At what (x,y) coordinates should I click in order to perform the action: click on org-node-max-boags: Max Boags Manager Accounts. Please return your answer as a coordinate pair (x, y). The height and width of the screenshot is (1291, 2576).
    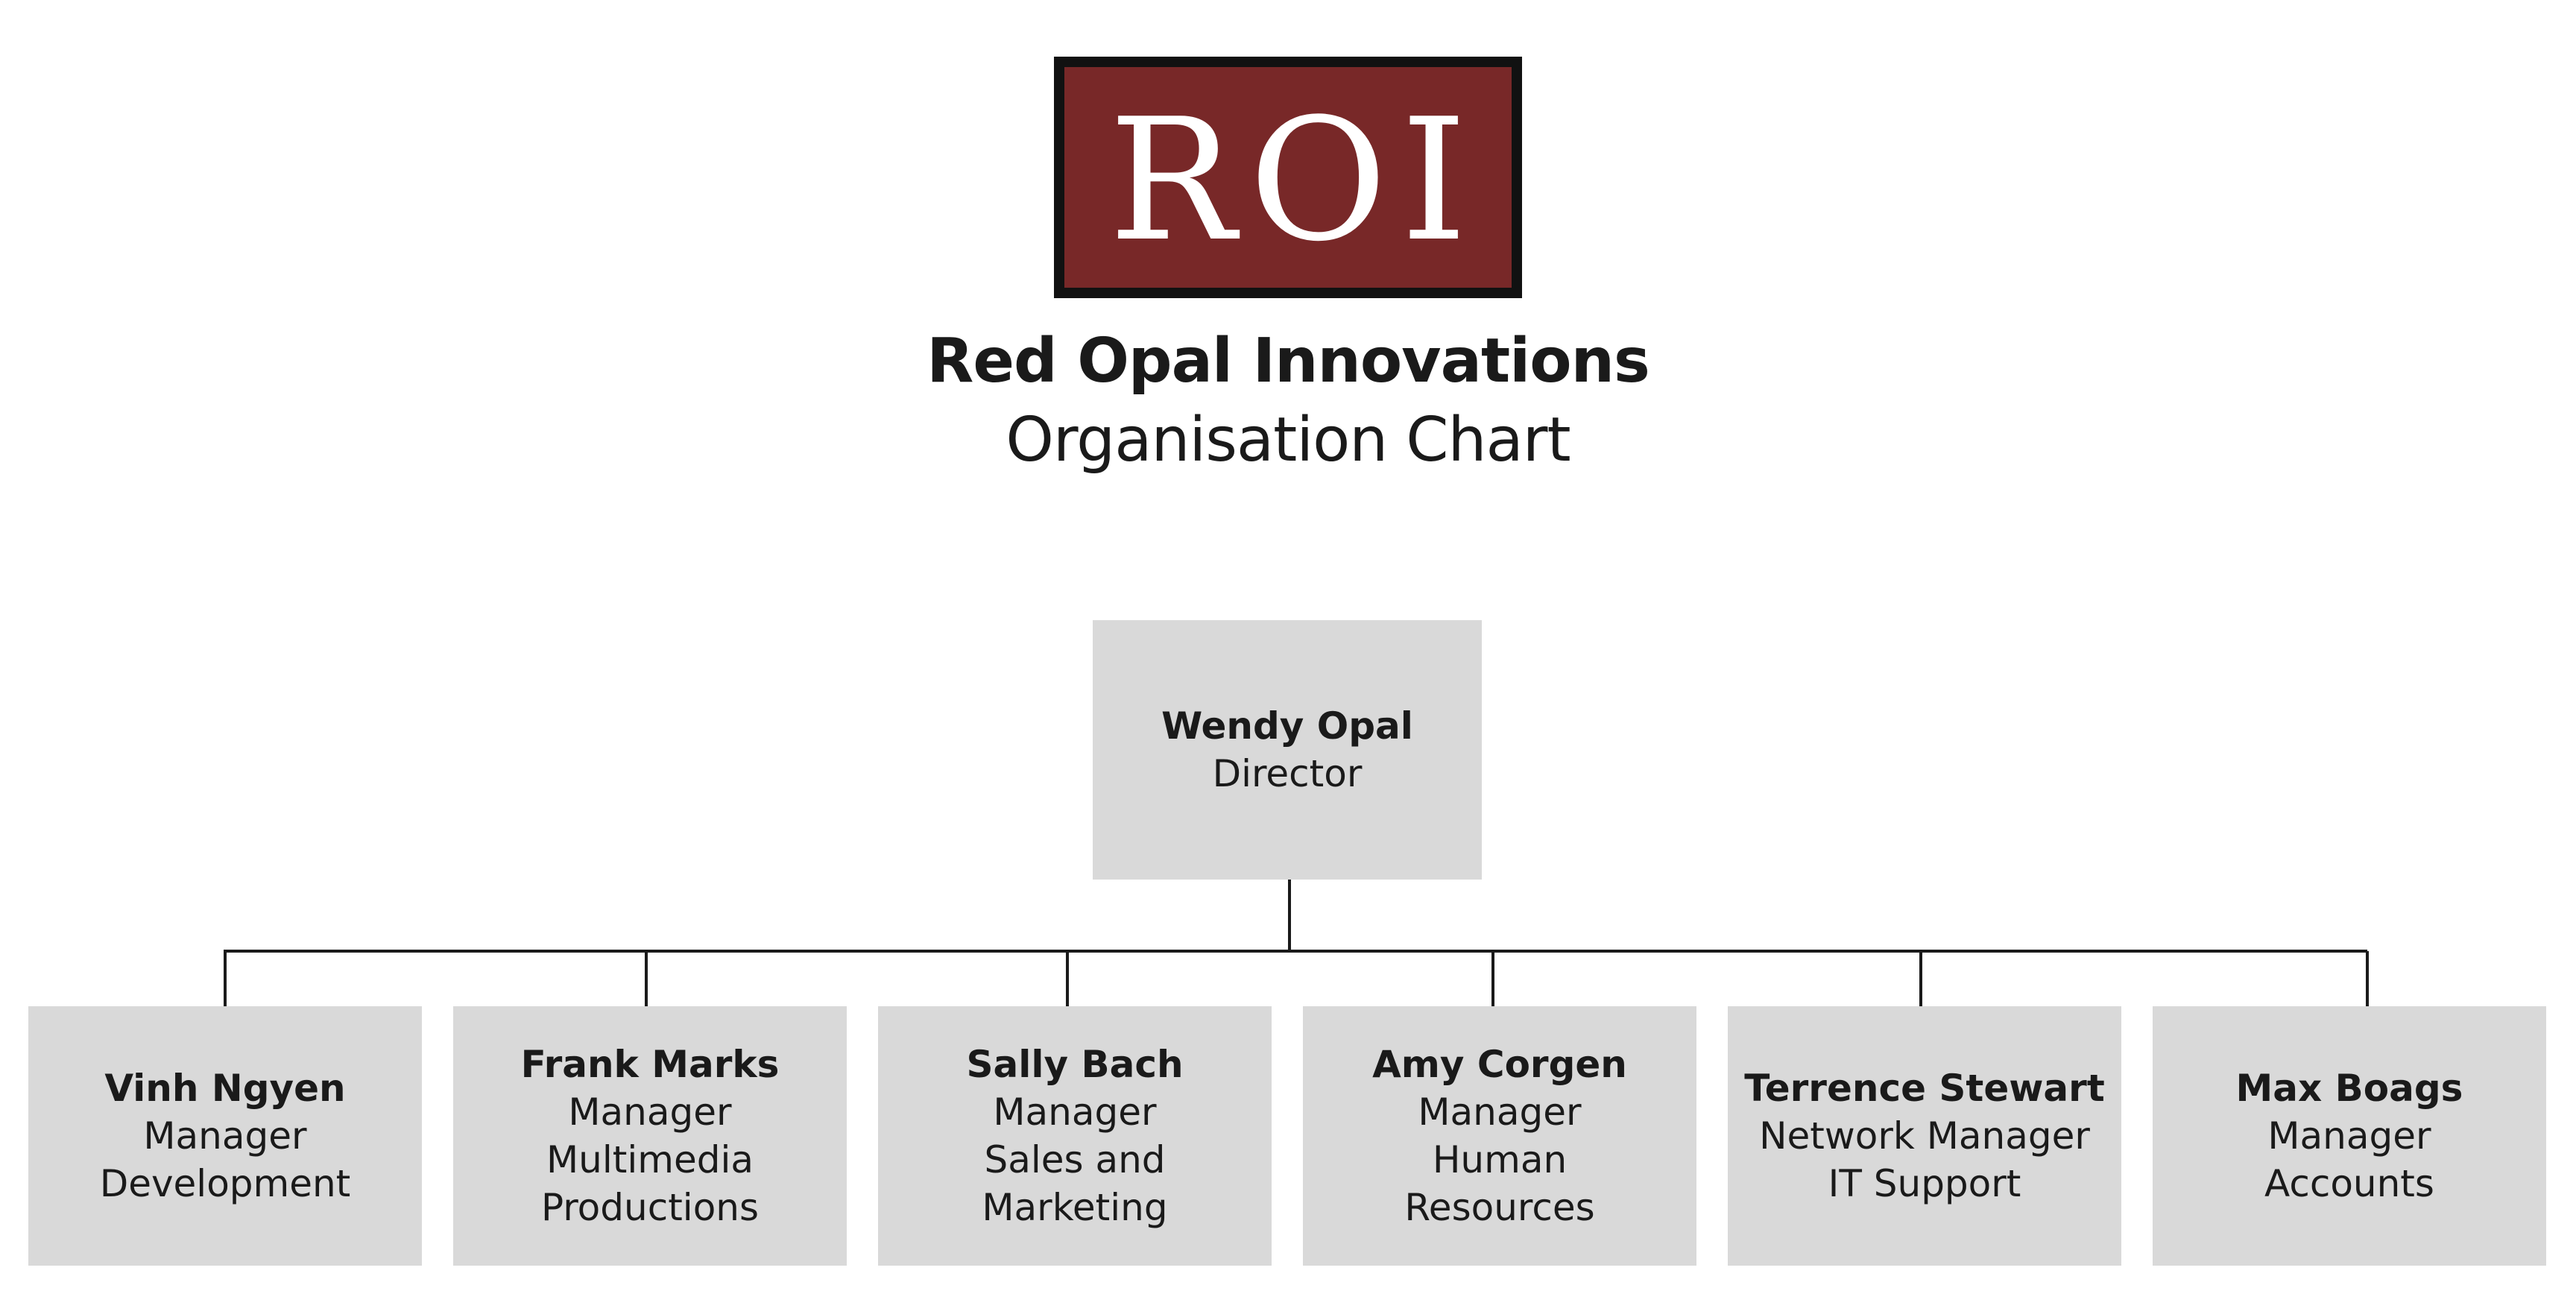
    Looking at the image, I should click on (2349, 1136).